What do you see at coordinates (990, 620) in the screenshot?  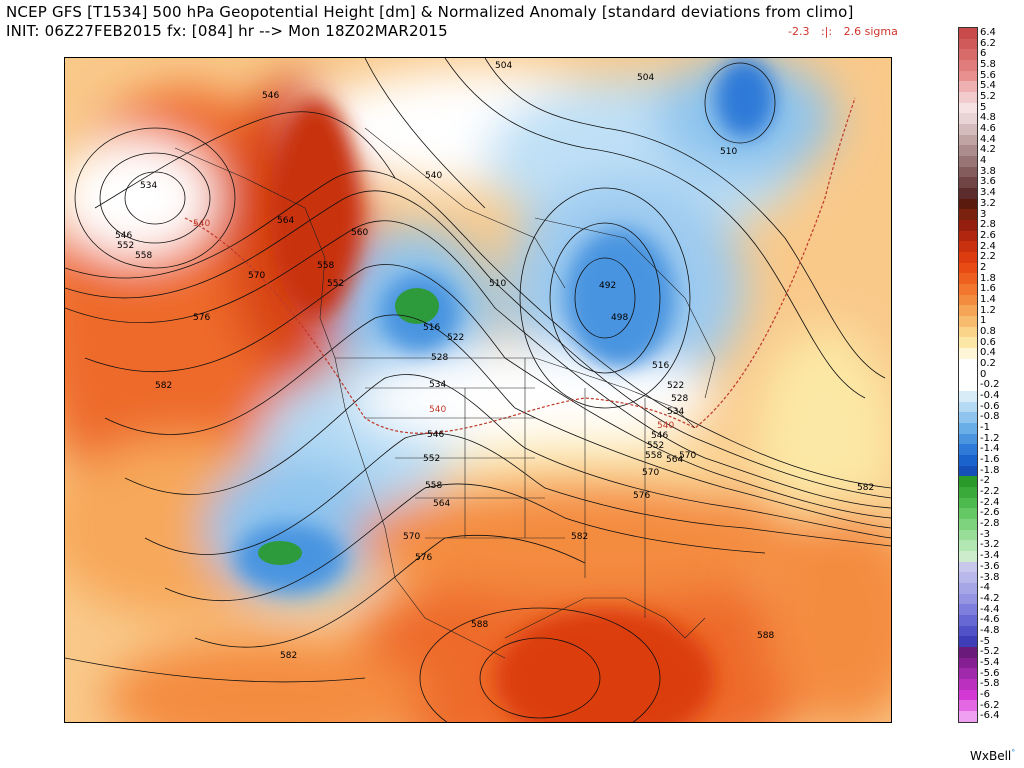 I see `colorbar-tick-label: -4.6` at bounding box center [990, 620].